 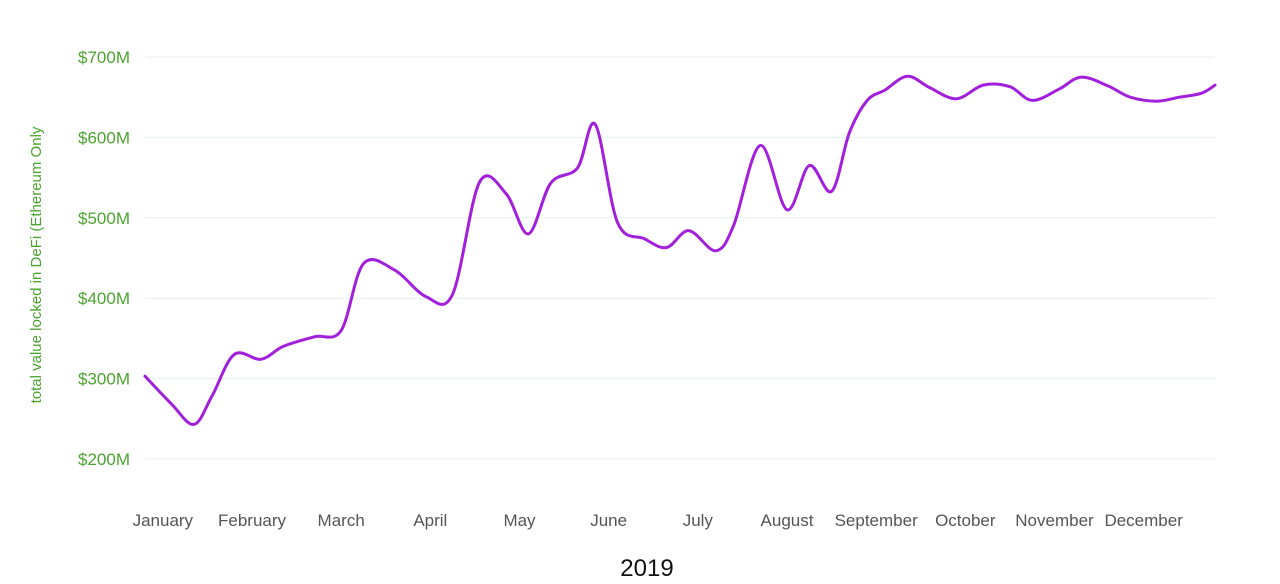 What do you see at coordinates (104, 379) in the screenshot?
I see `y-tick-label: $300M` at bounding box center [104, 379].